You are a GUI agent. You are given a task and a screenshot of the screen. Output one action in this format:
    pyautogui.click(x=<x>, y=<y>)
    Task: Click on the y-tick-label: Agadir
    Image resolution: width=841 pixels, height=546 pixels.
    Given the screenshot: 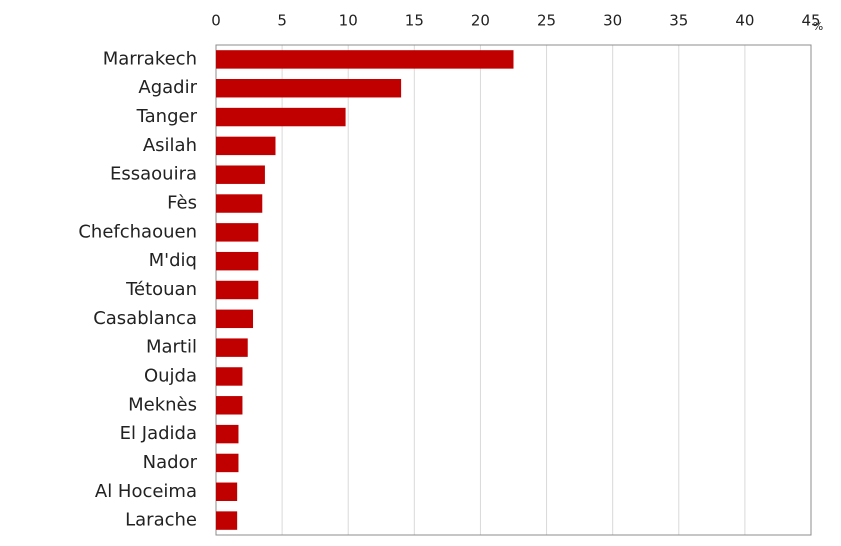 What is the action you would take?
    pyautogui.click(x=167, y=87)
    